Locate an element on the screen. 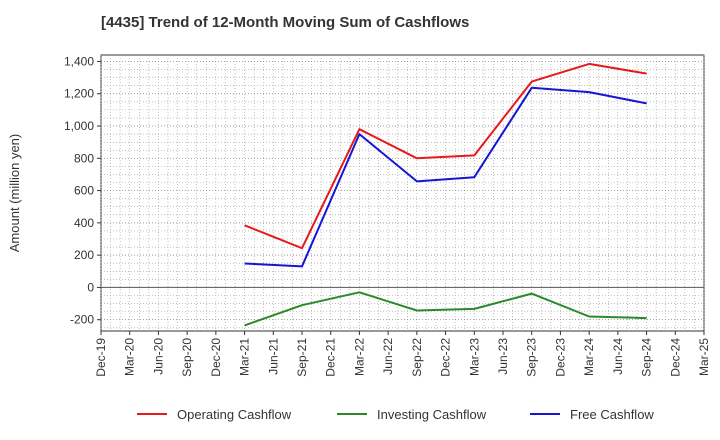 The width and height of the screenshot is (720, 440). x-tick-label: Sep-22 is located at coordinates (417, 357).